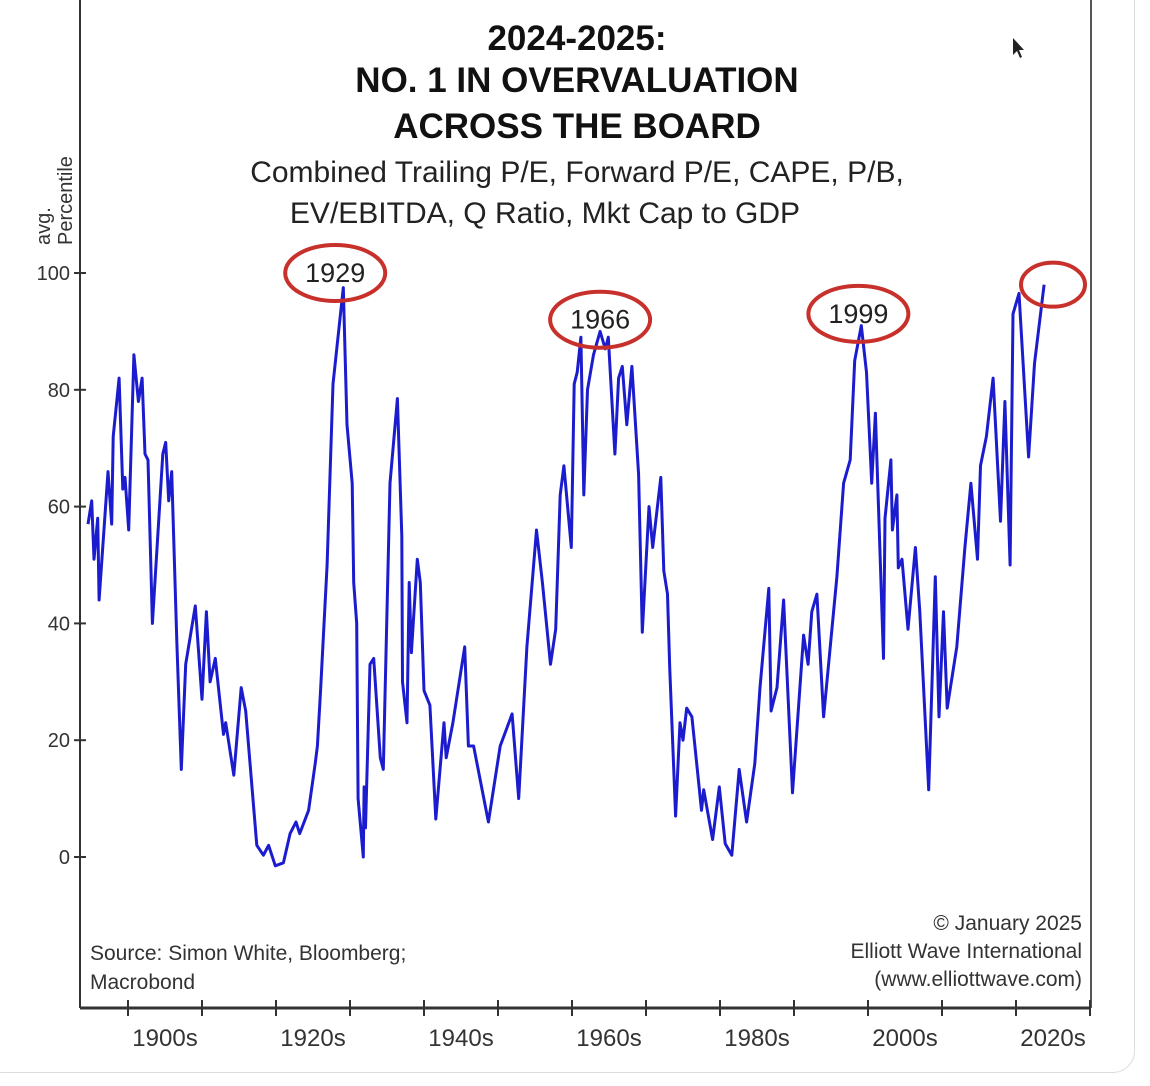 This screenshot has height=1086, width=1150. I want to click on y-tick-label: 100, so click(53, 274).